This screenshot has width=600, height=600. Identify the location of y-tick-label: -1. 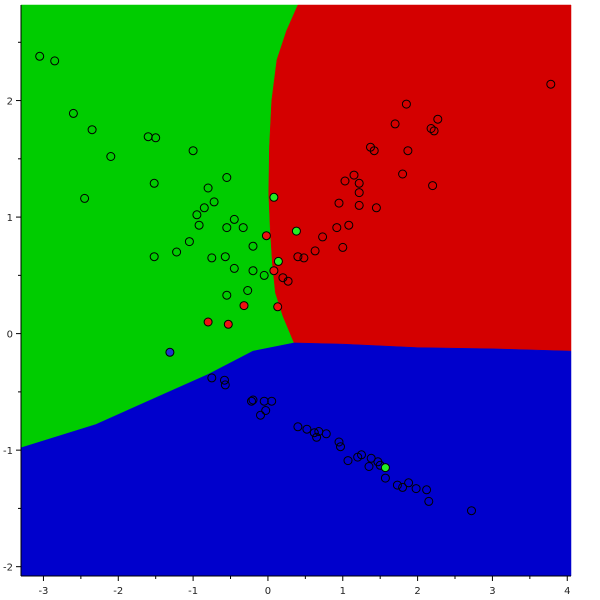
(8, 451).